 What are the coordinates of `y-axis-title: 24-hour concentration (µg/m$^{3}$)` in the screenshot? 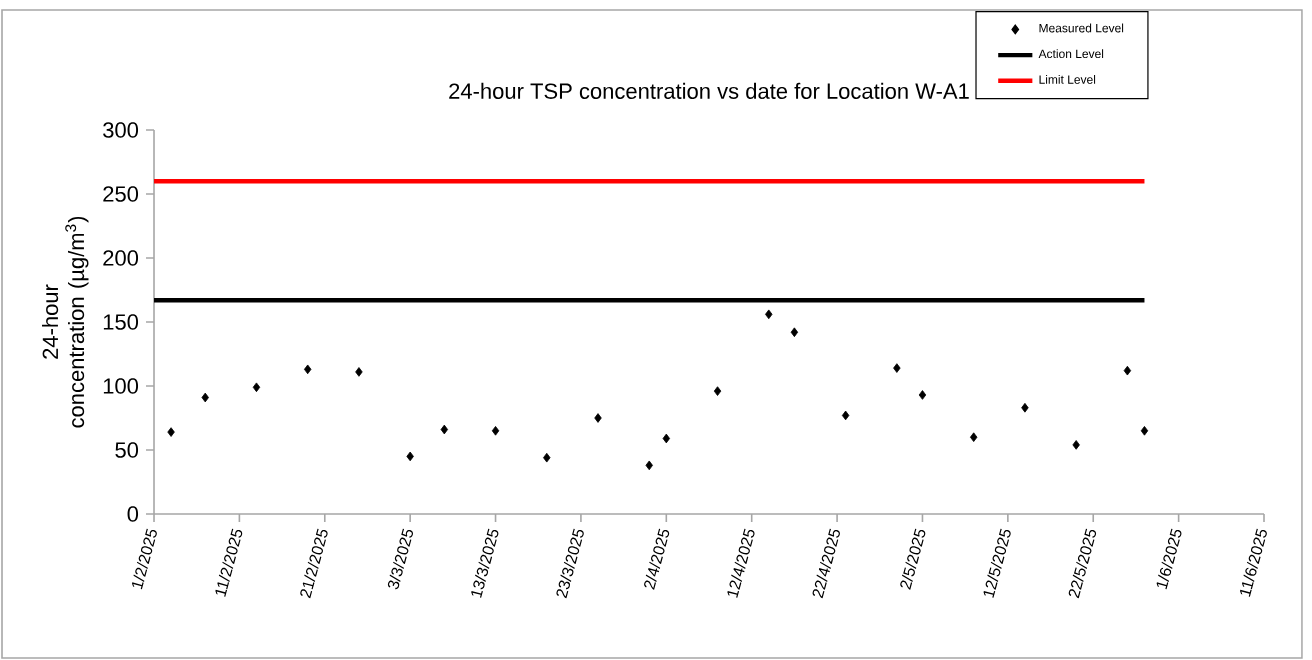 It's located at (65, 322).